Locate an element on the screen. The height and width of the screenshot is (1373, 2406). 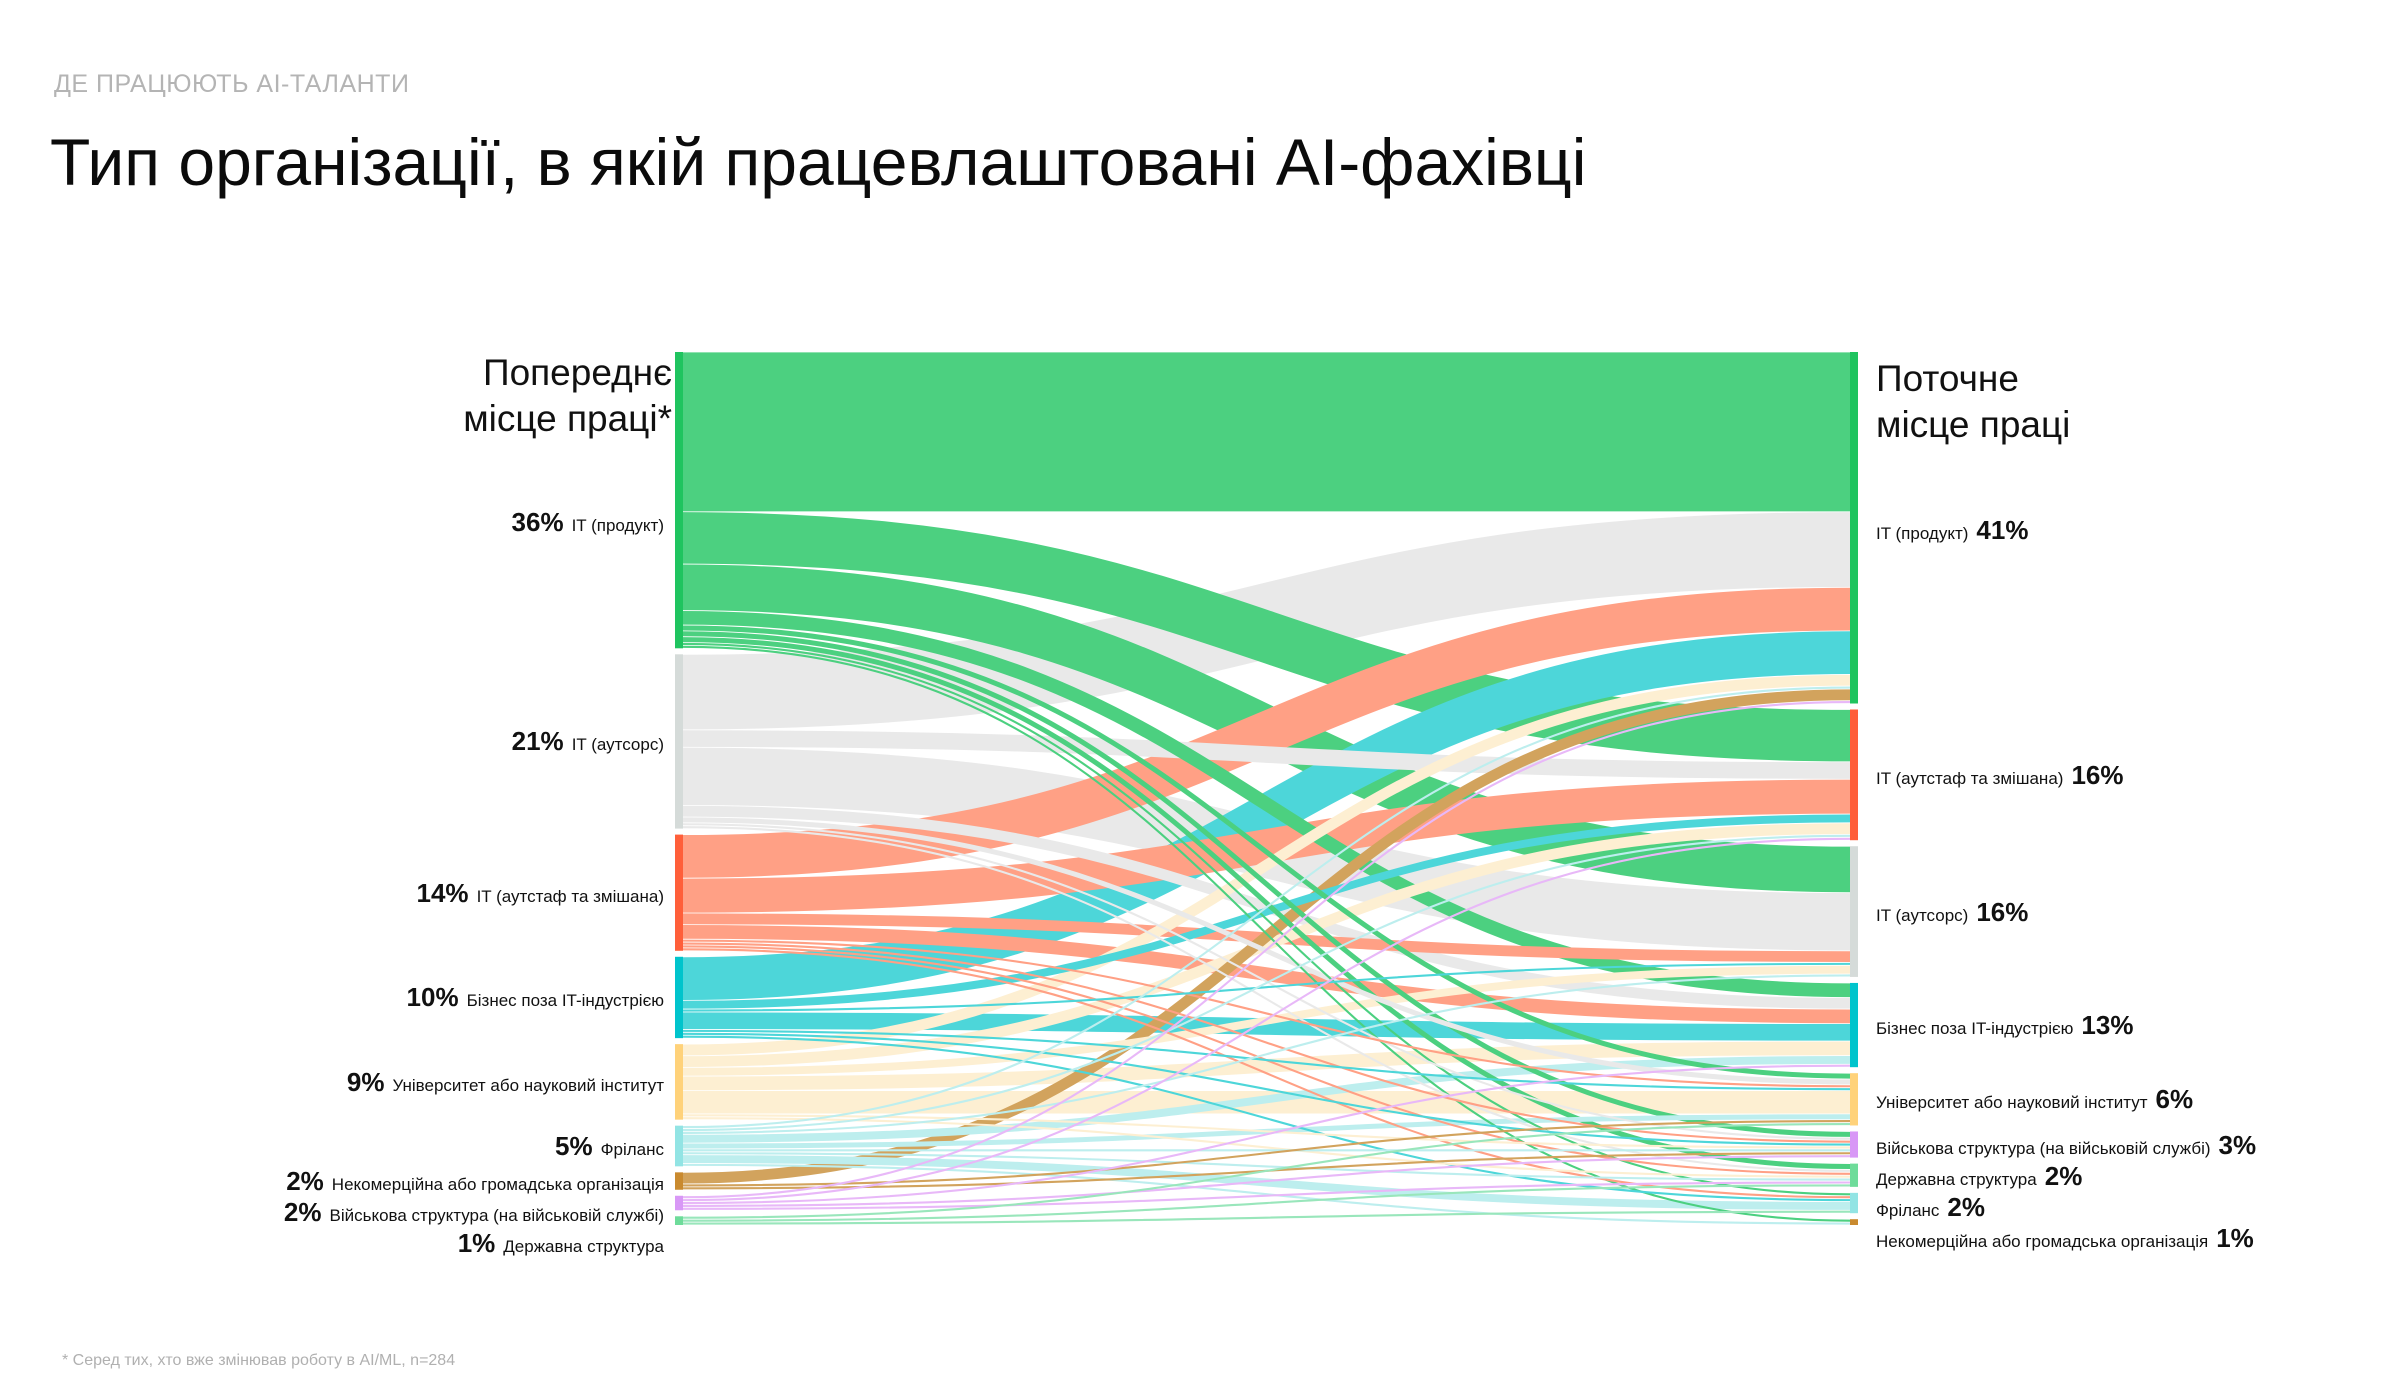
left-node-label: 10% Бізнес поза IT-індустрією is located at coordinates (531, 997).